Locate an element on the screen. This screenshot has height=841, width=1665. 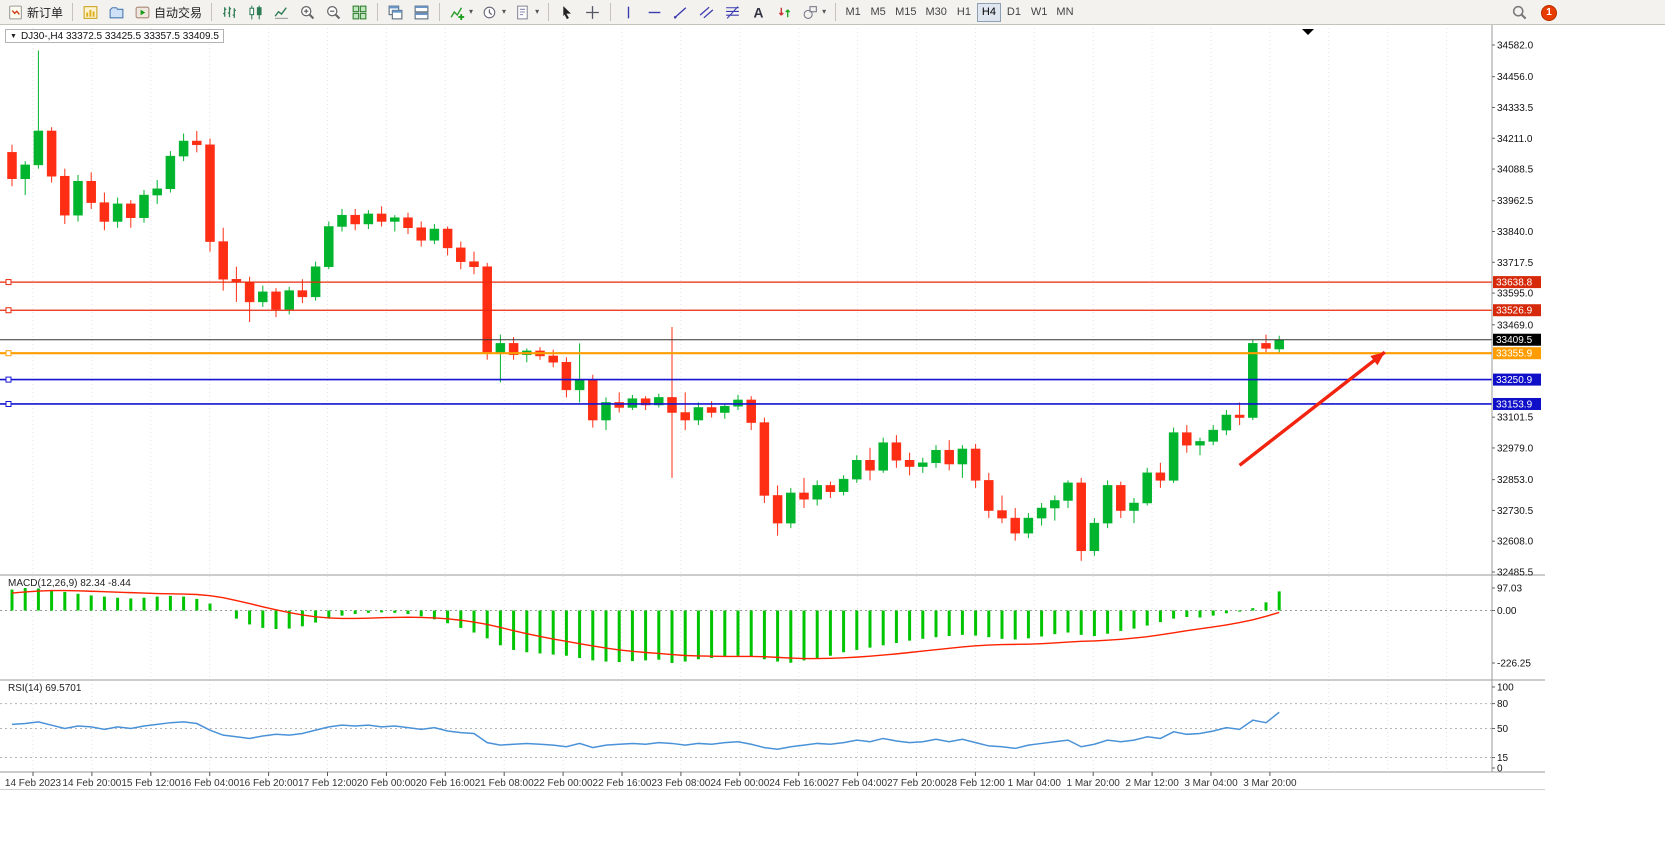
main-toolbar: 新订单 自动交易 ▾ ▾ ▾ is located at coordinates (832, 12).